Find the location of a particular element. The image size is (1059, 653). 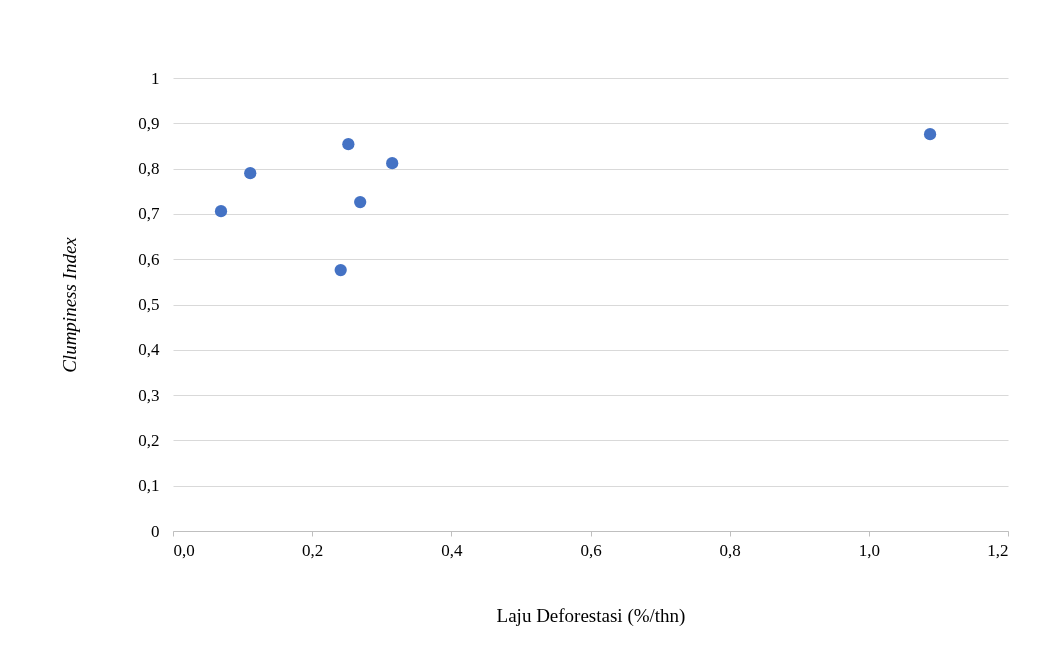

y-tick-label: 0,9 is located at coordinates (149, 123).